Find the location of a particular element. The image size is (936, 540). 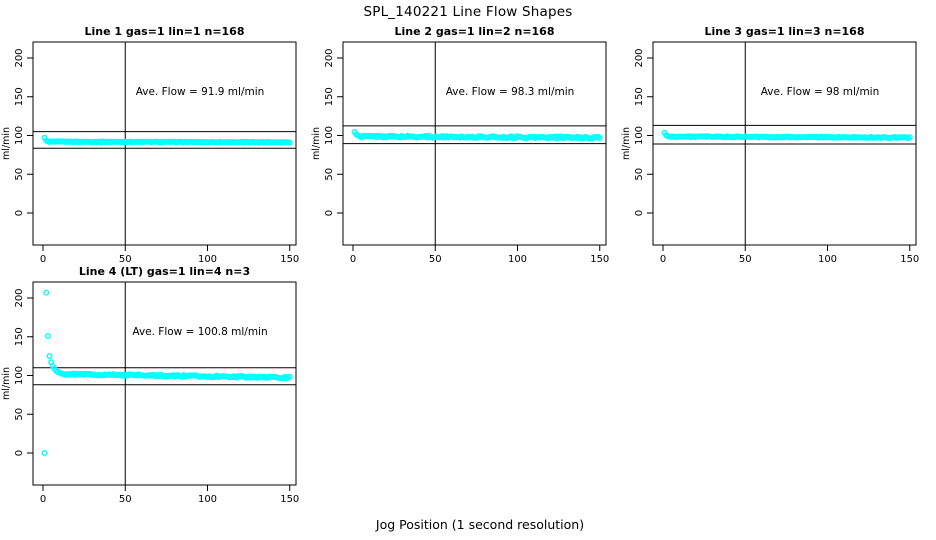

panel-title: Line 2 gas=1 lin=2 n=168 is located at coordinates (474, 31).